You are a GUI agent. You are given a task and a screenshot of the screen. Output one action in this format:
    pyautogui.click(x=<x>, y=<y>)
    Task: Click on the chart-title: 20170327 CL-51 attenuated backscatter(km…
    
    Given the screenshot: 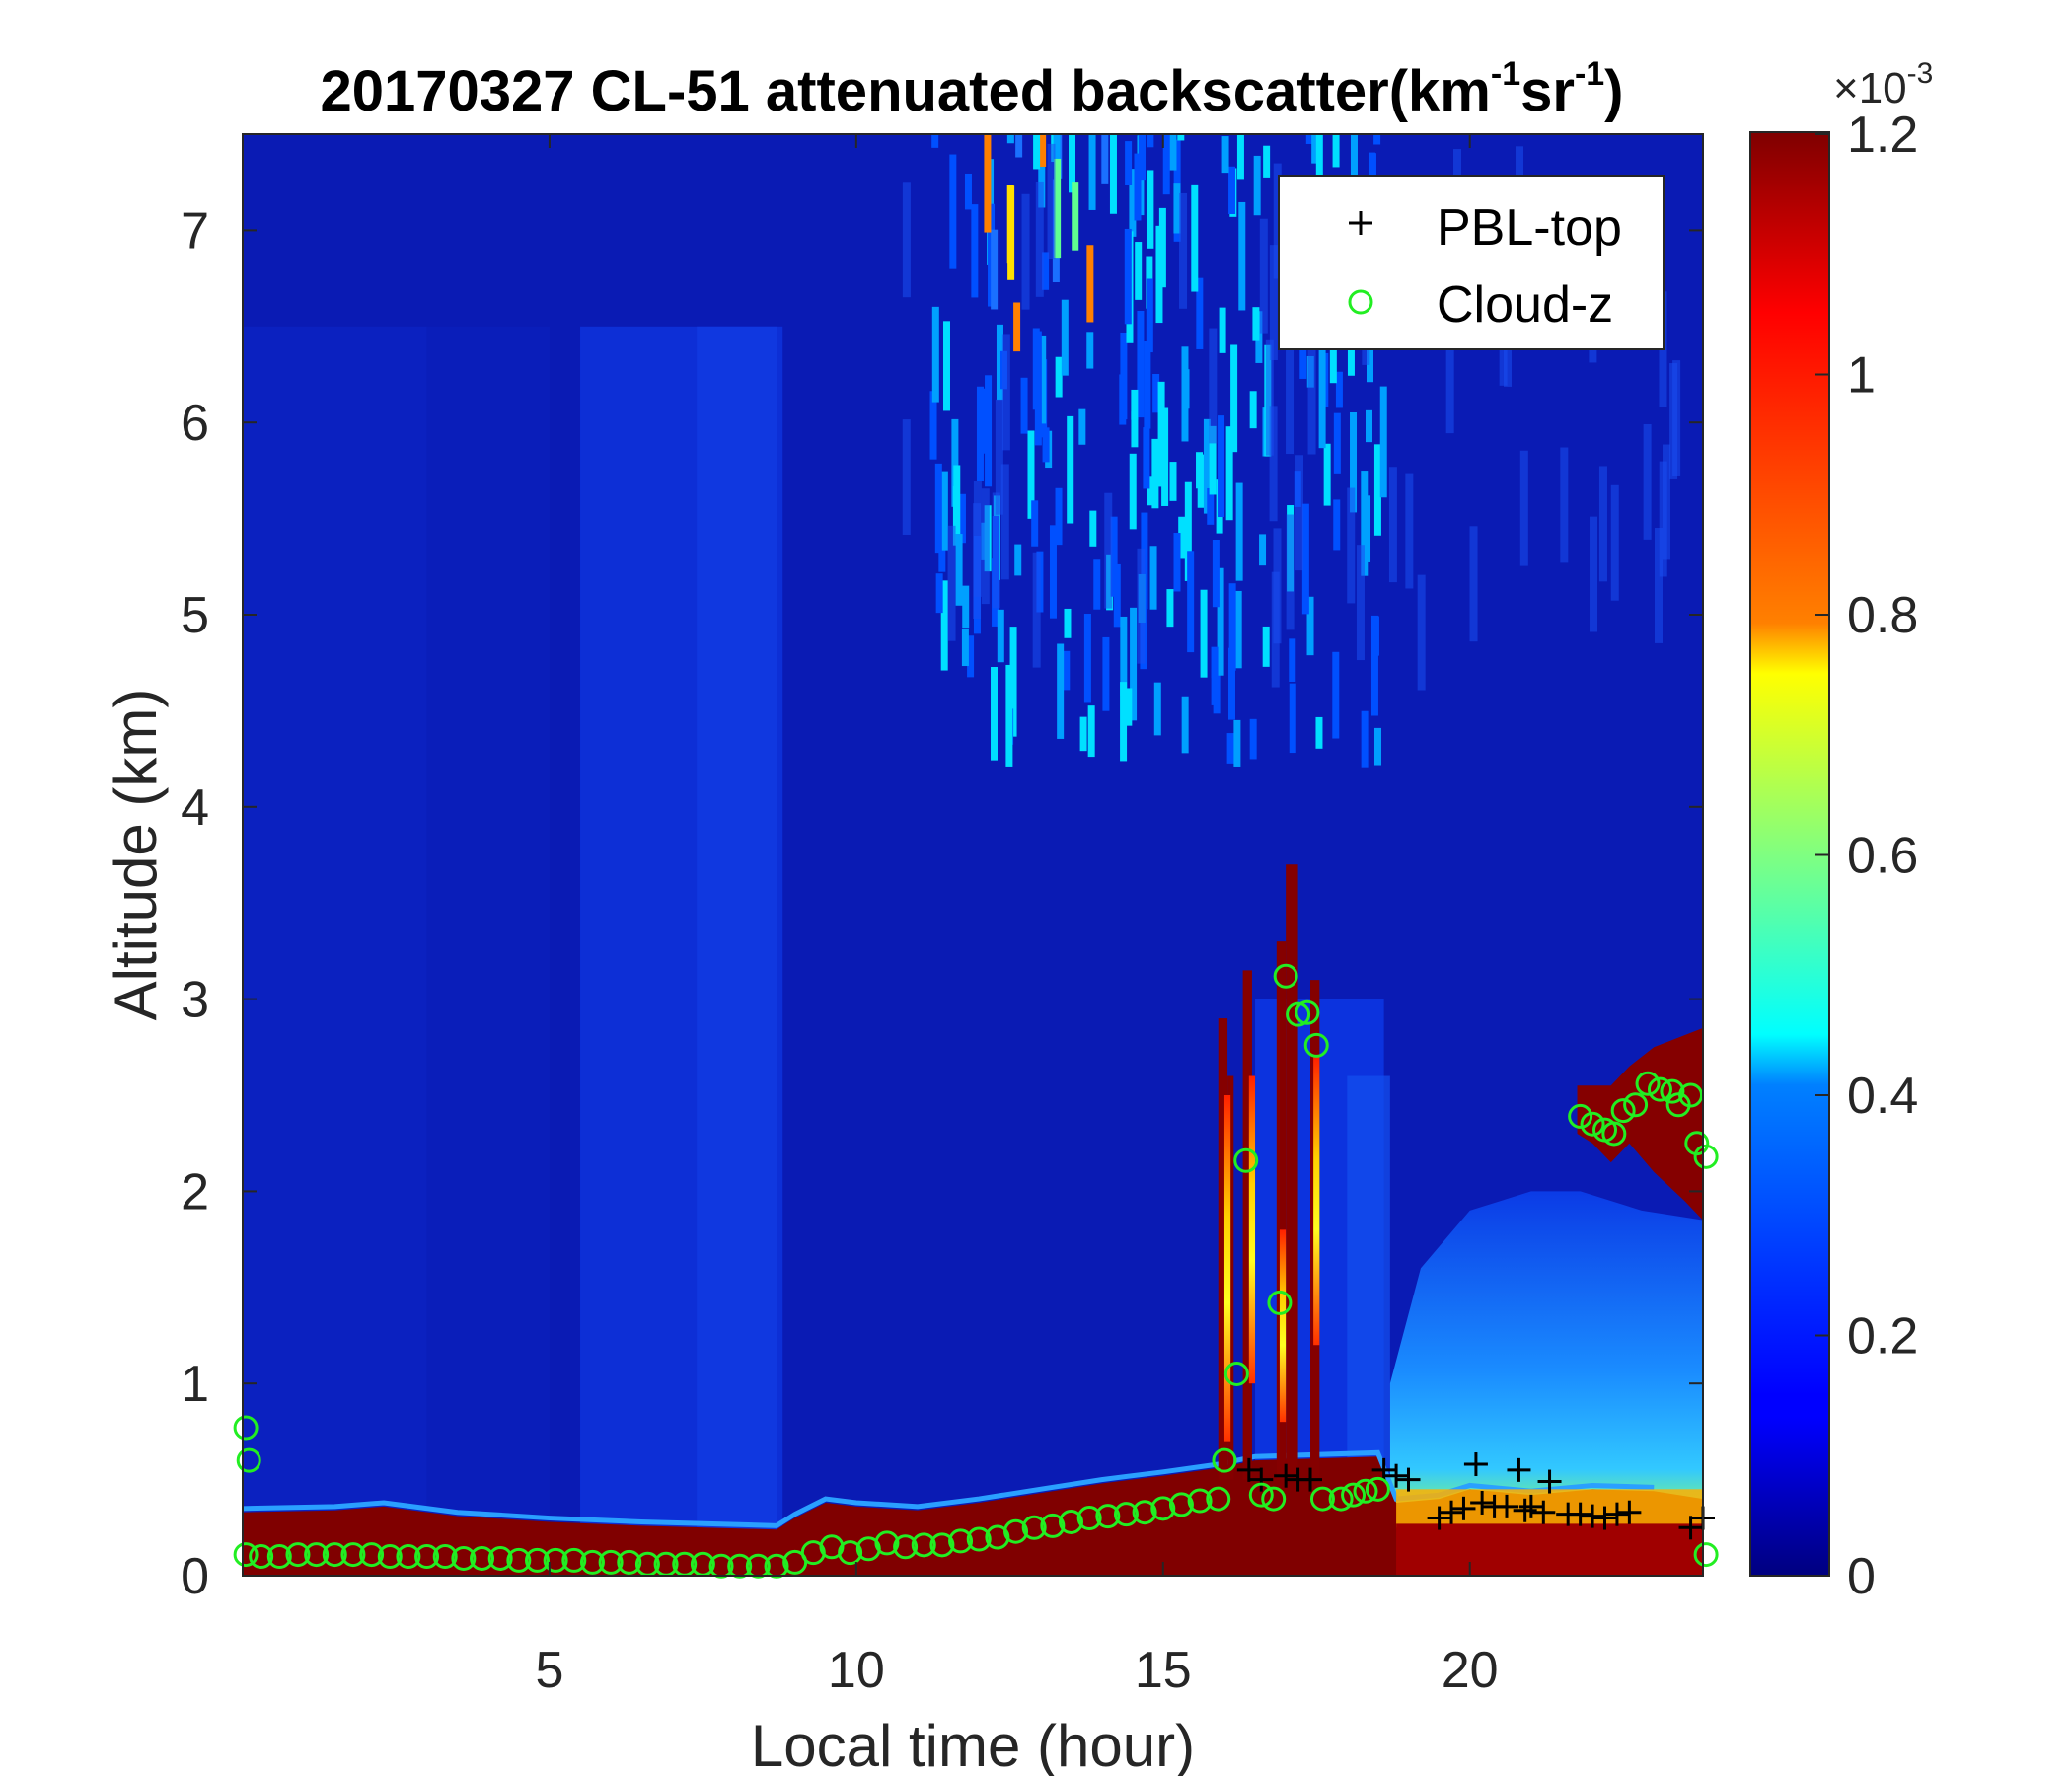 What is the action you would take?
    pyautogui.click(x=973, y=89)
    